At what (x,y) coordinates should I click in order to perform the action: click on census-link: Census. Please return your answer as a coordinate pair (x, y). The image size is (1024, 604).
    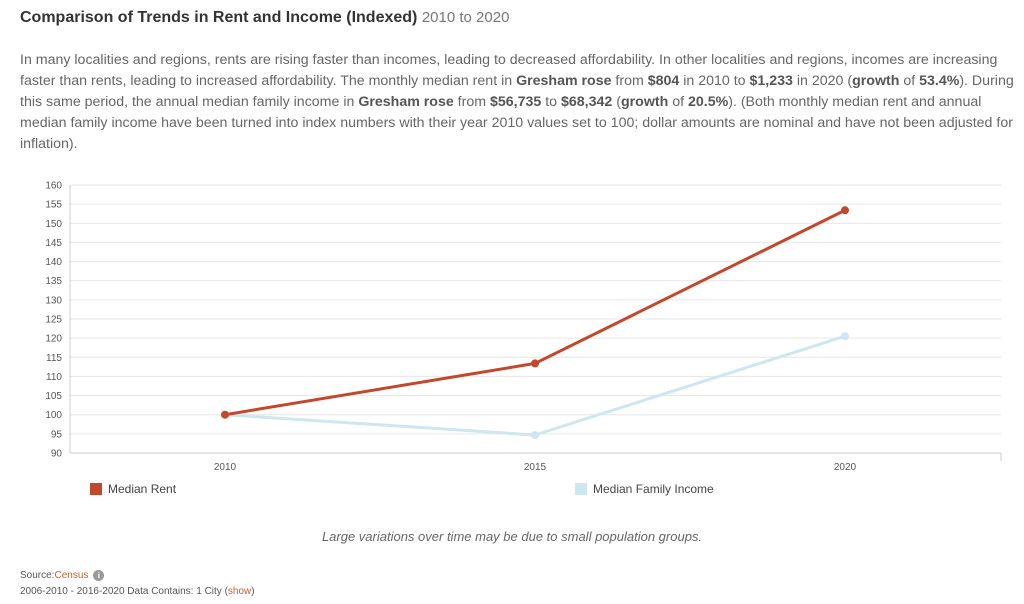
    Looking at the image, I should click on (71, 575).